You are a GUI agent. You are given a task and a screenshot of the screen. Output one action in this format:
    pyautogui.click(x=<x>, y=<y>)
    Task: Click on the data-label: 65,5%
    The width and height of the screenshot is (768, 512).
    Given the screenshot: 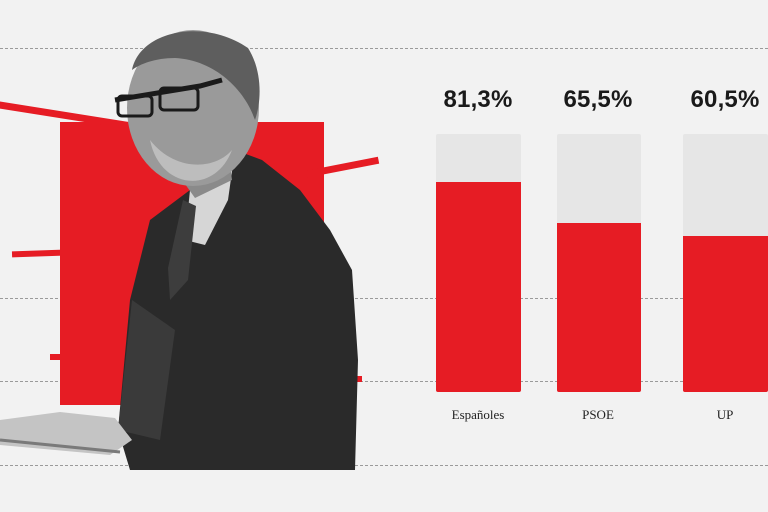 What is the action you would take?
    pyautogui.click(x=598, y=99)
    